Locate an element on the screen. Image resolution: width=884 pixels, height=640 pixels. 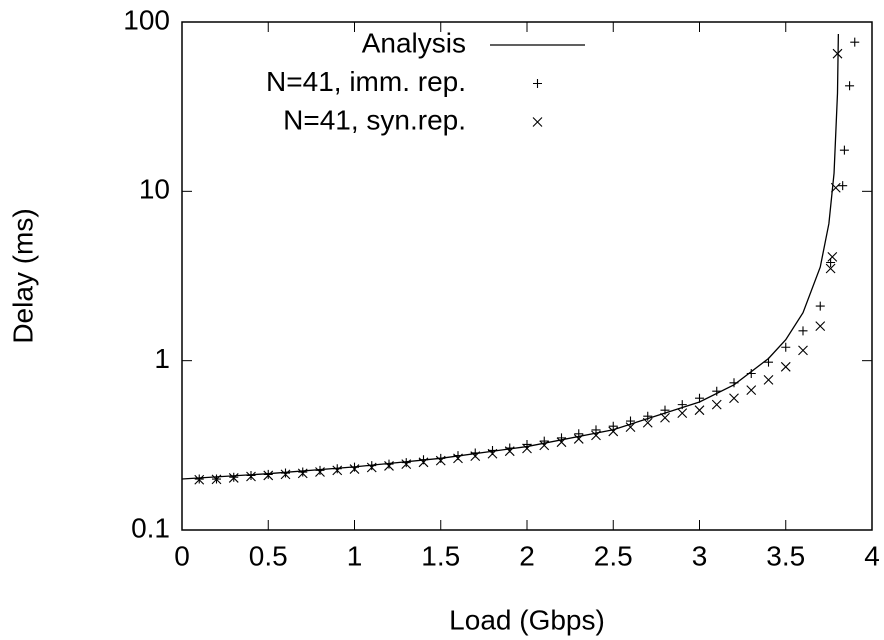
x-tick-label: 1 is located at coordinates (355, 555).